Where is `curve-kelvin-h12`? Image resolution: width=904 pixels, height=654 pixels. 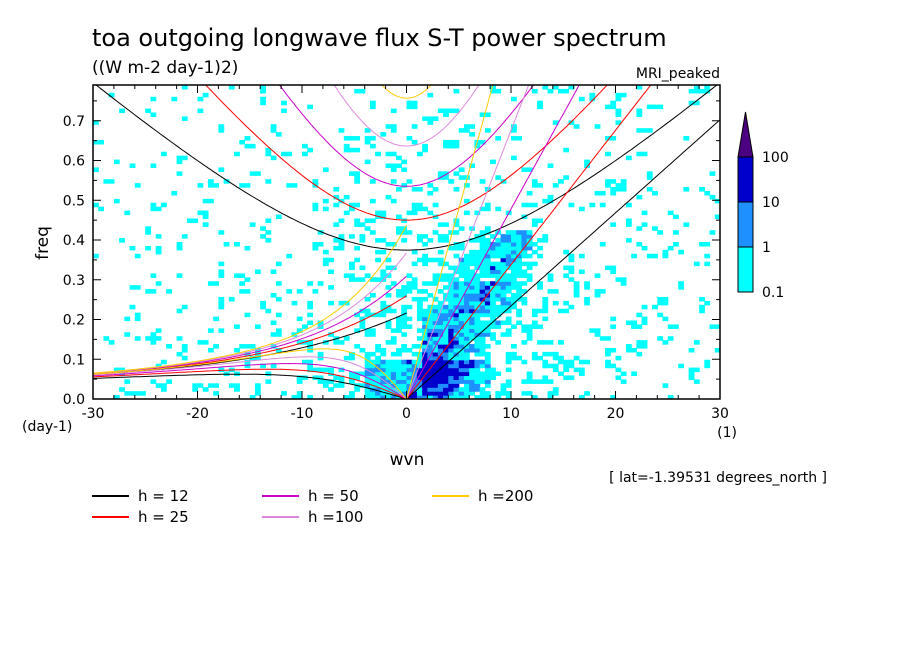 curve-kelvin-h12 is located at coordinates (563, 259).